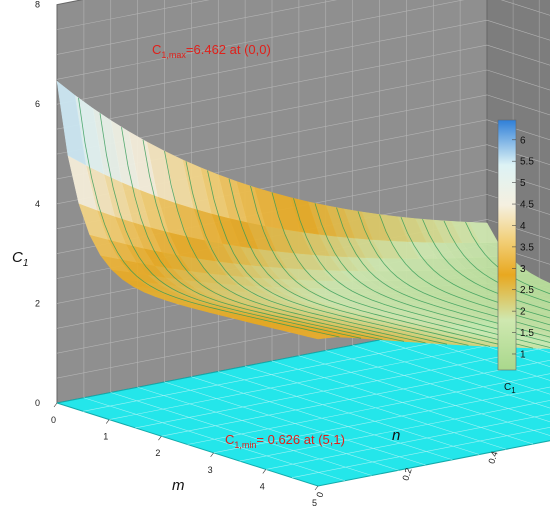 This screenshot has width=550, height=519. Describe the element at coordinates (523, 354) in the screenshot. I see `colorbar-tick-label: 1` at that location.